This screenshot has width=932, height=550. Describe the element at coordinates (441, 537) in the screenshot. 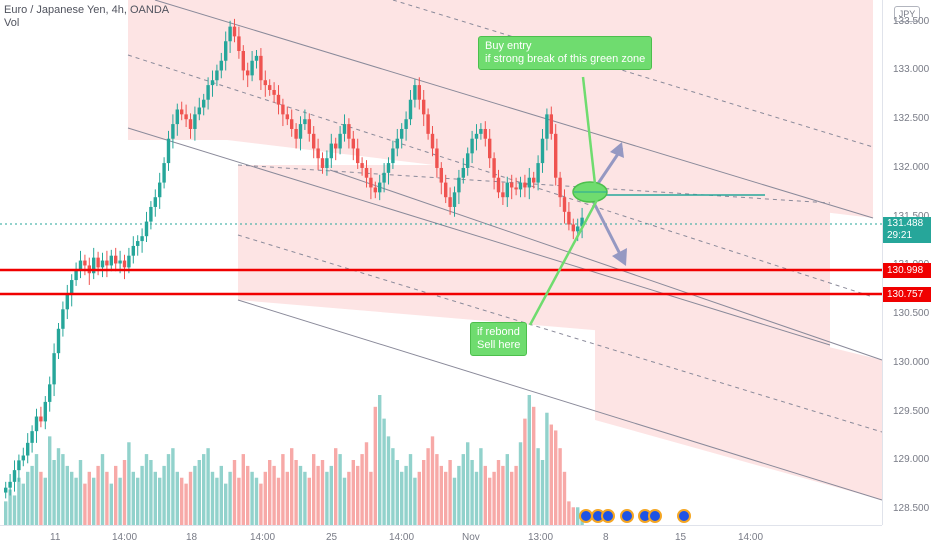

I see `time-axis` at that location.